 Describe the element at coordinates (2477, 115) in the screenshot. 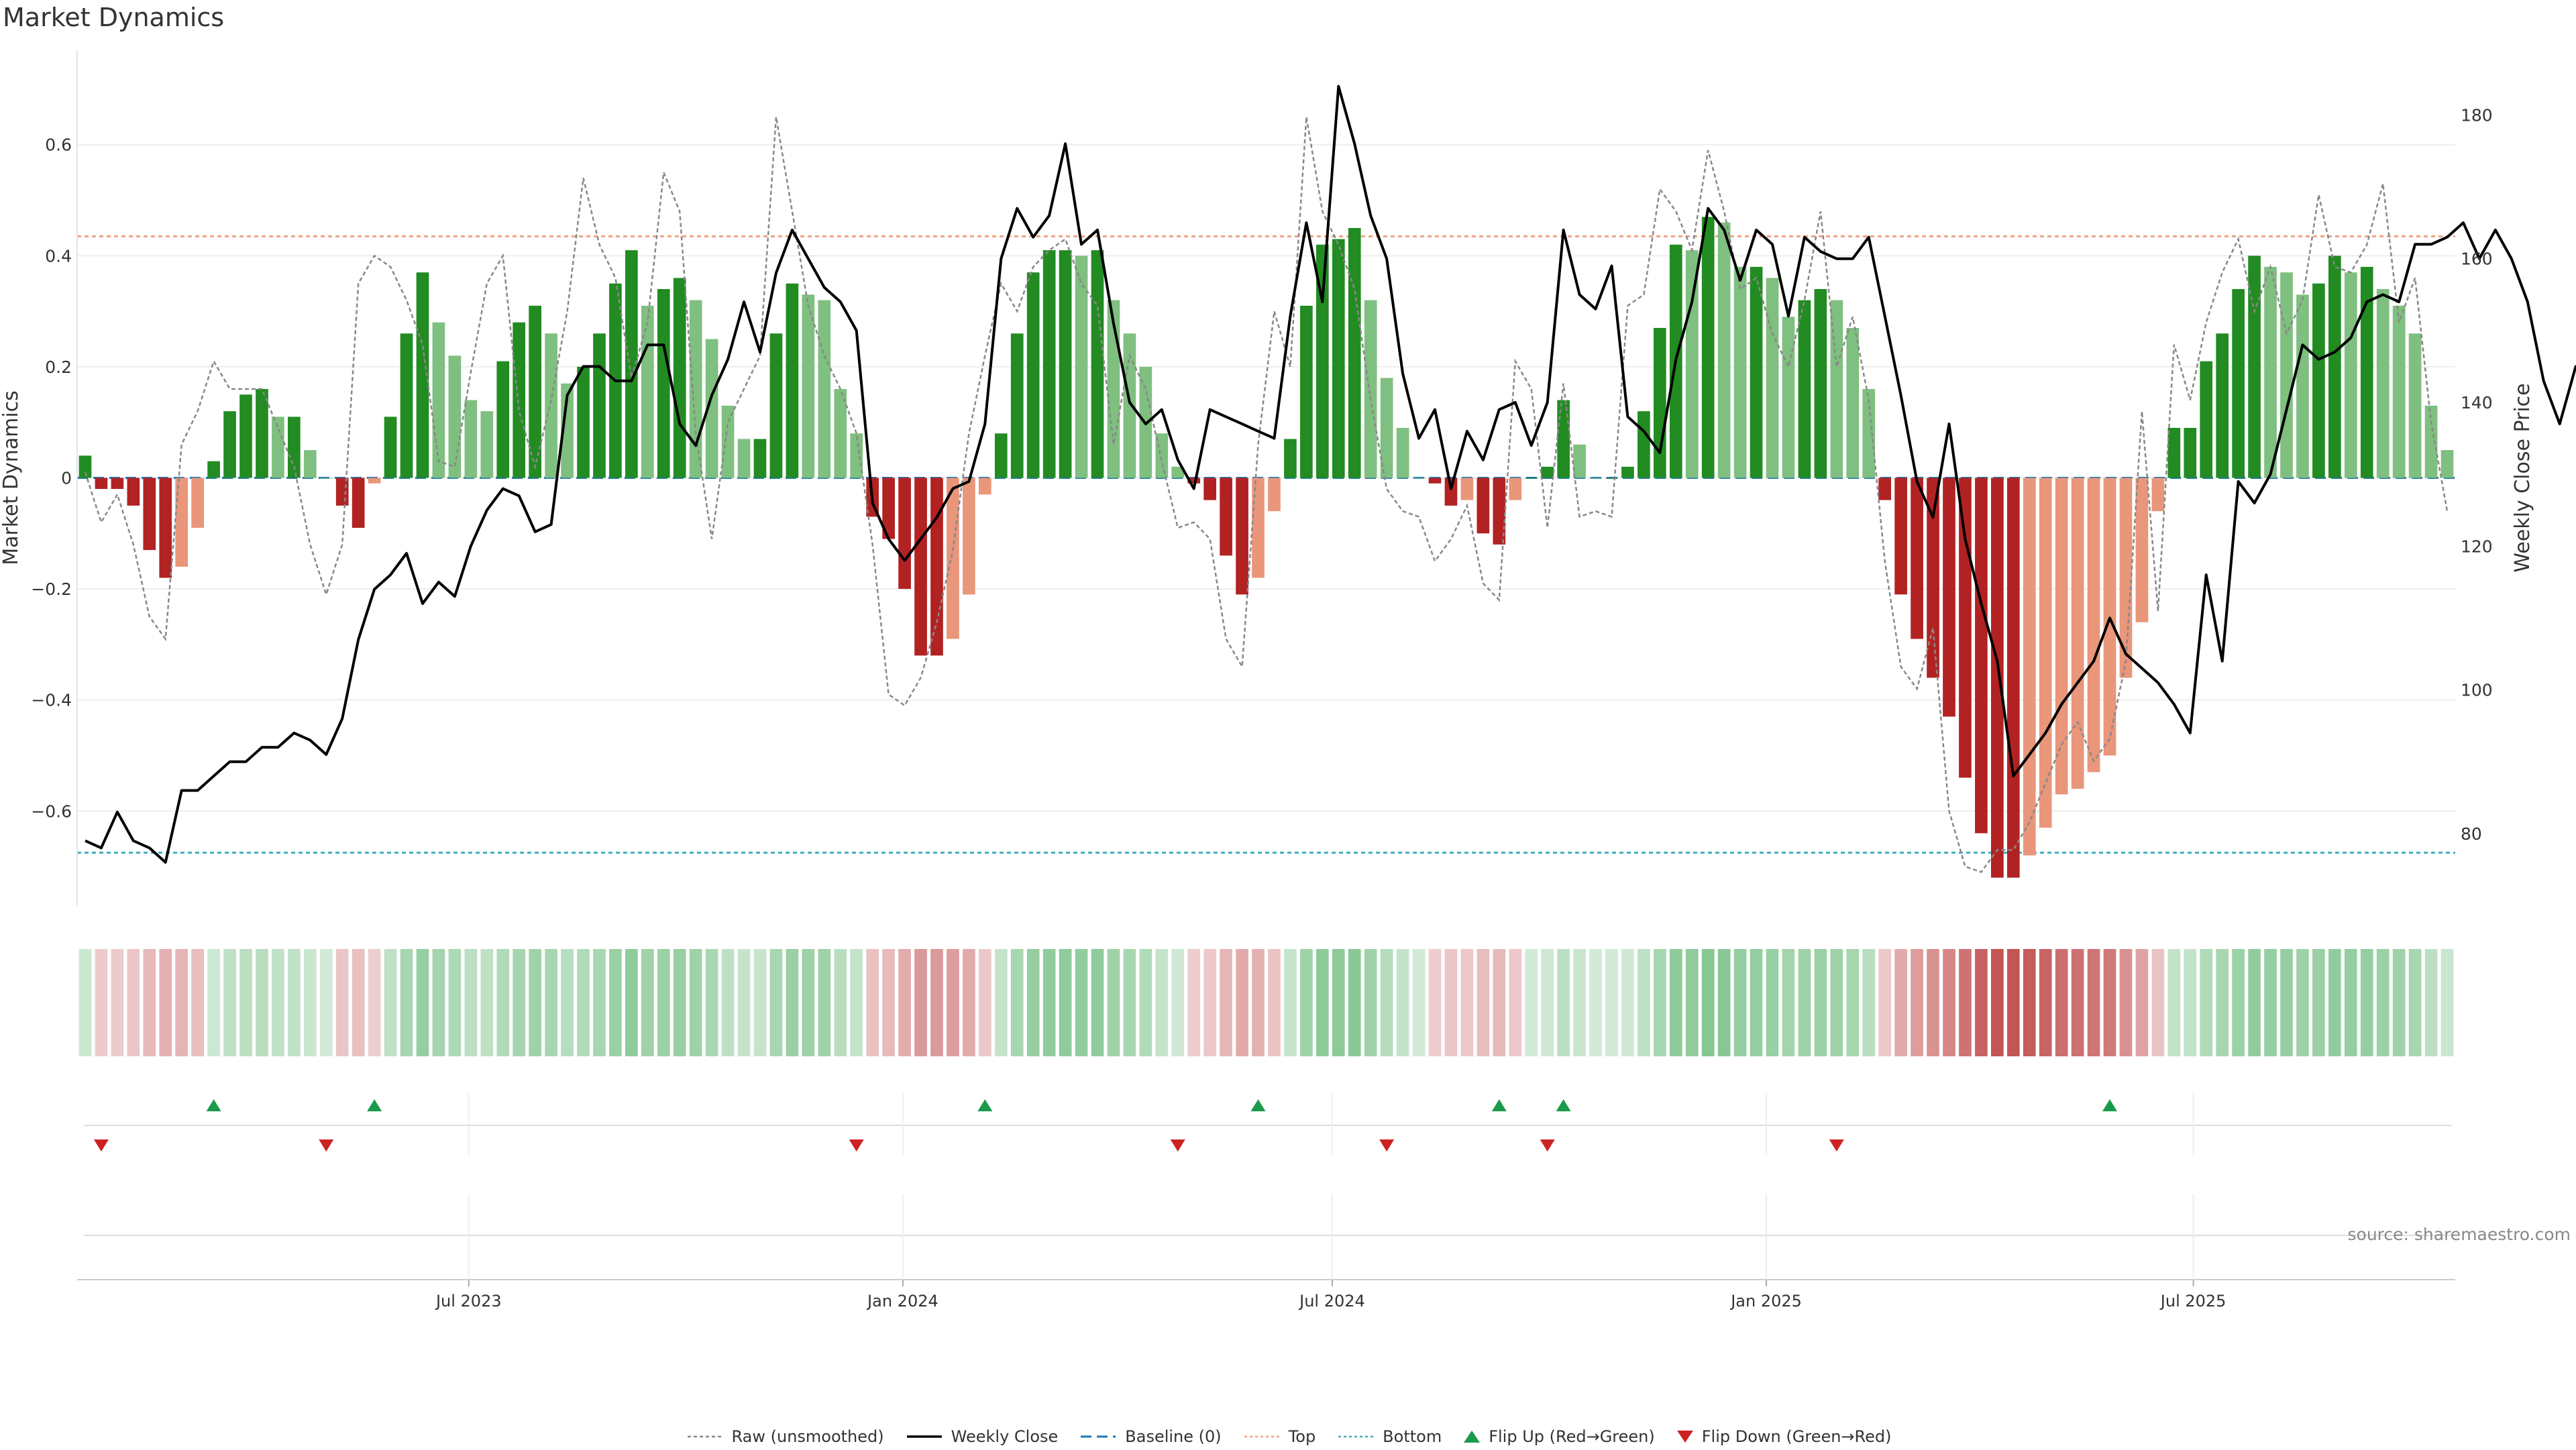

I see `y2-tick-label: 180` at that location.